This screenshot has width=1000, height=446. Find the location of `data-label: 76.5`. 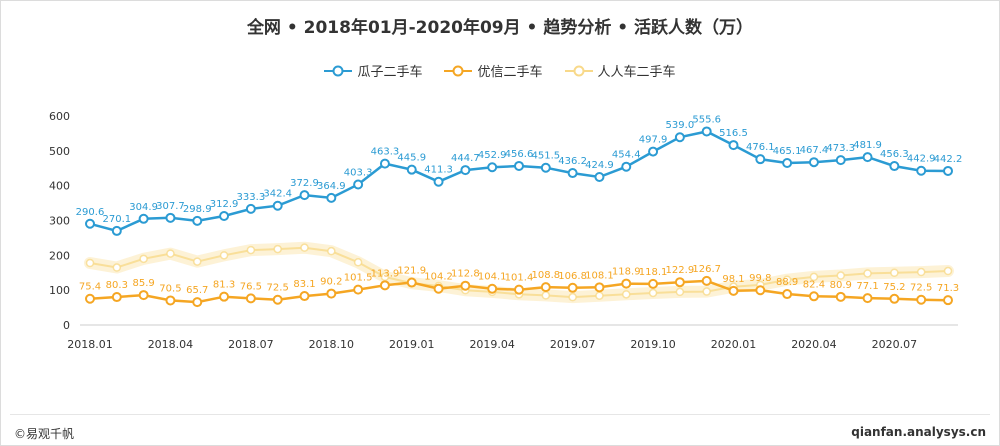

data-label: 76.5 is located at coordinates (251, 286).